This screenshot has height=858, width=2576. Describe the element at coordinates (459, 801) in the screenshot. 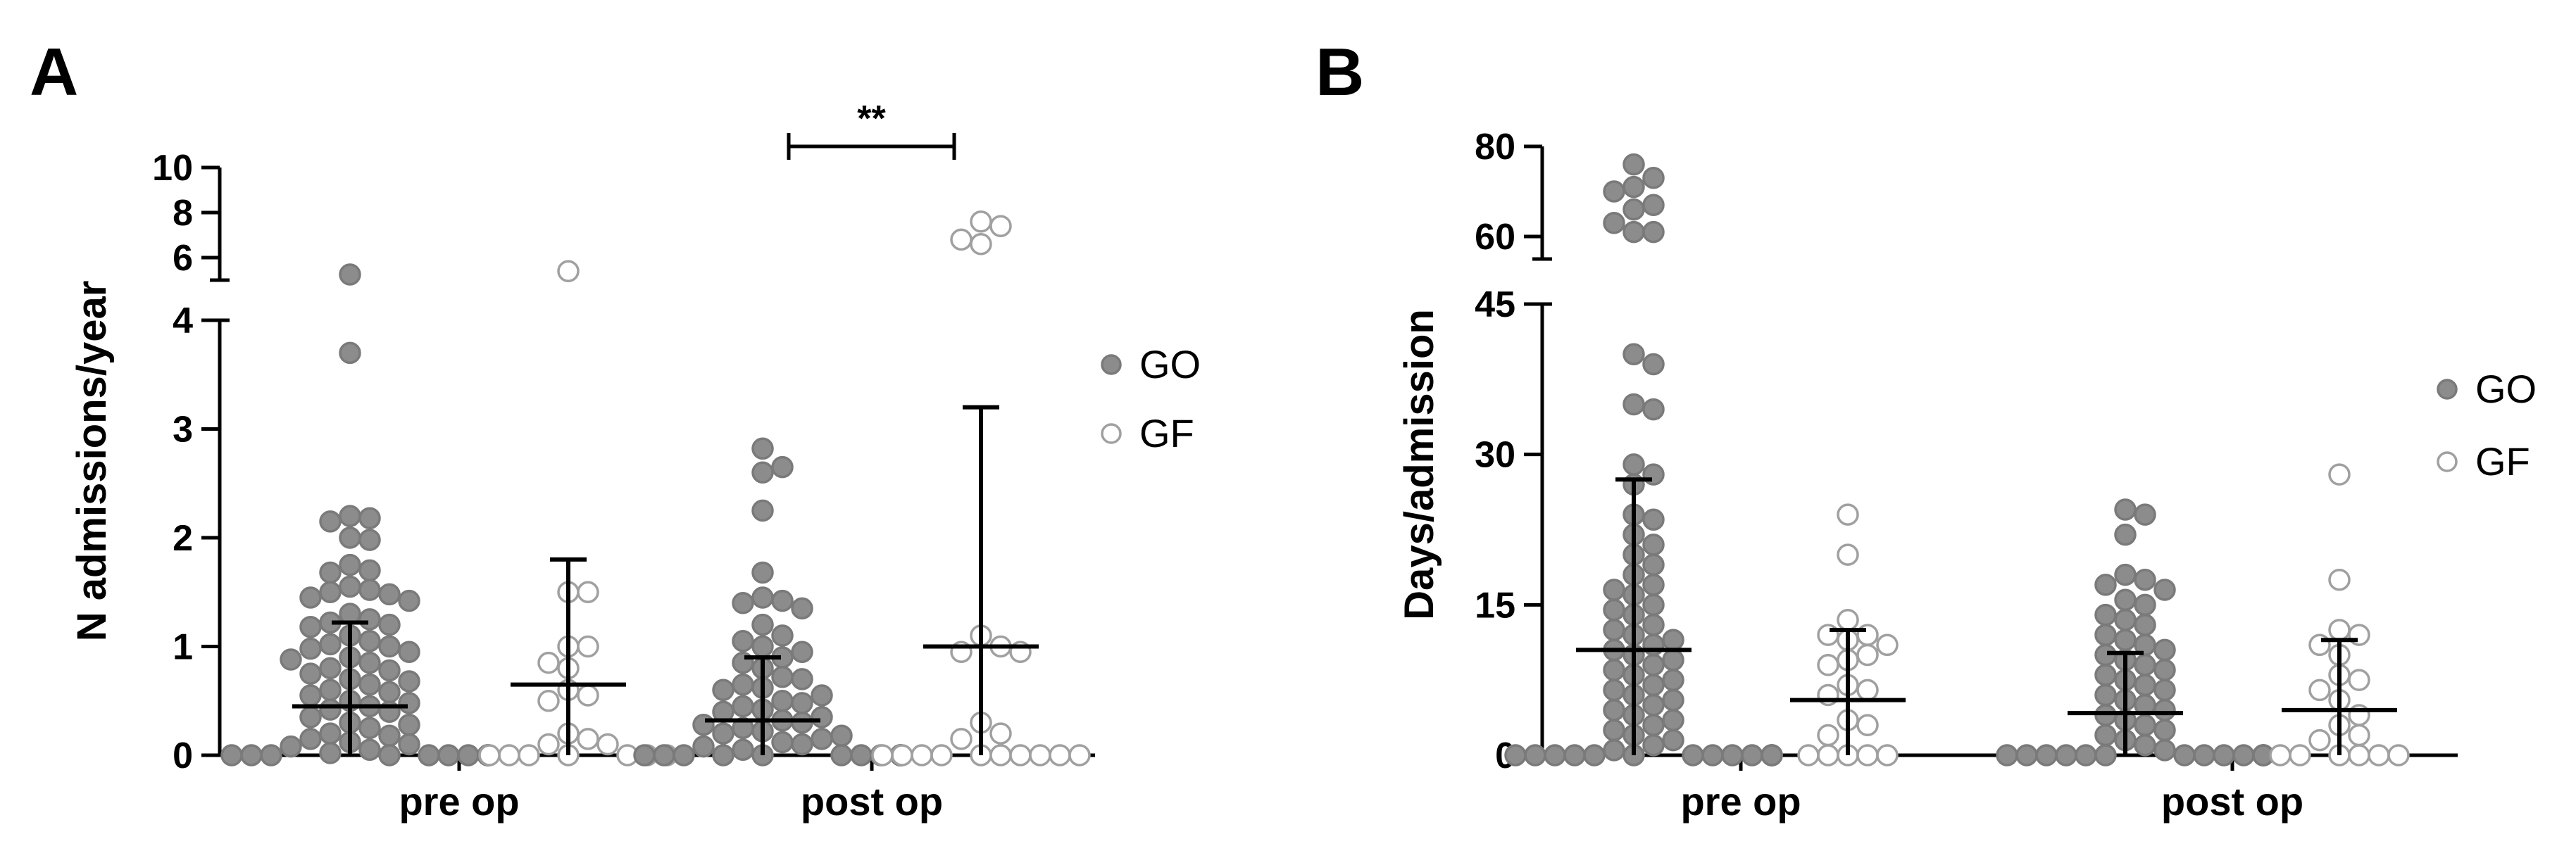

I see `x-category-label: pre op` at that location.